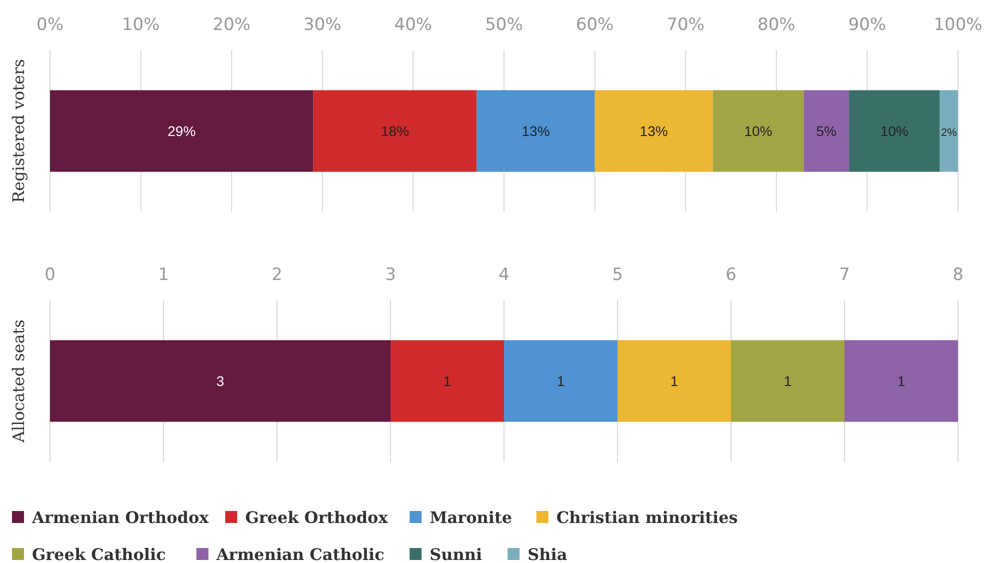 This screenshot has width=995, height=563. I want to click on legend-label: Greek Orthodox, so click(316, 517).